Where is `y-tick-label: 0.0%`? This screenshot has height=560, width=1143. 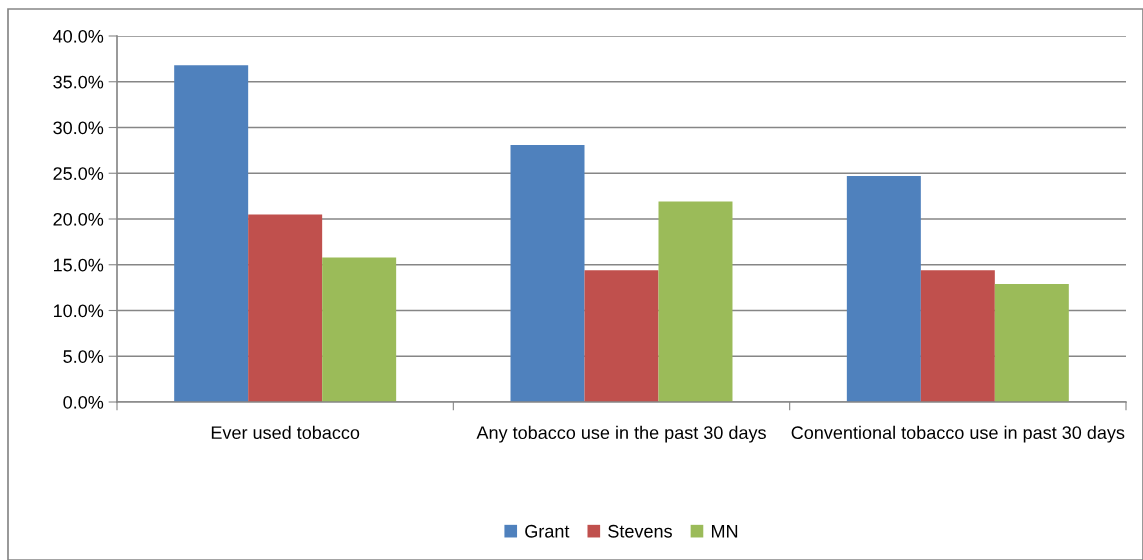 y-tick-label: 0.0% is located at coordinates (83, 402).